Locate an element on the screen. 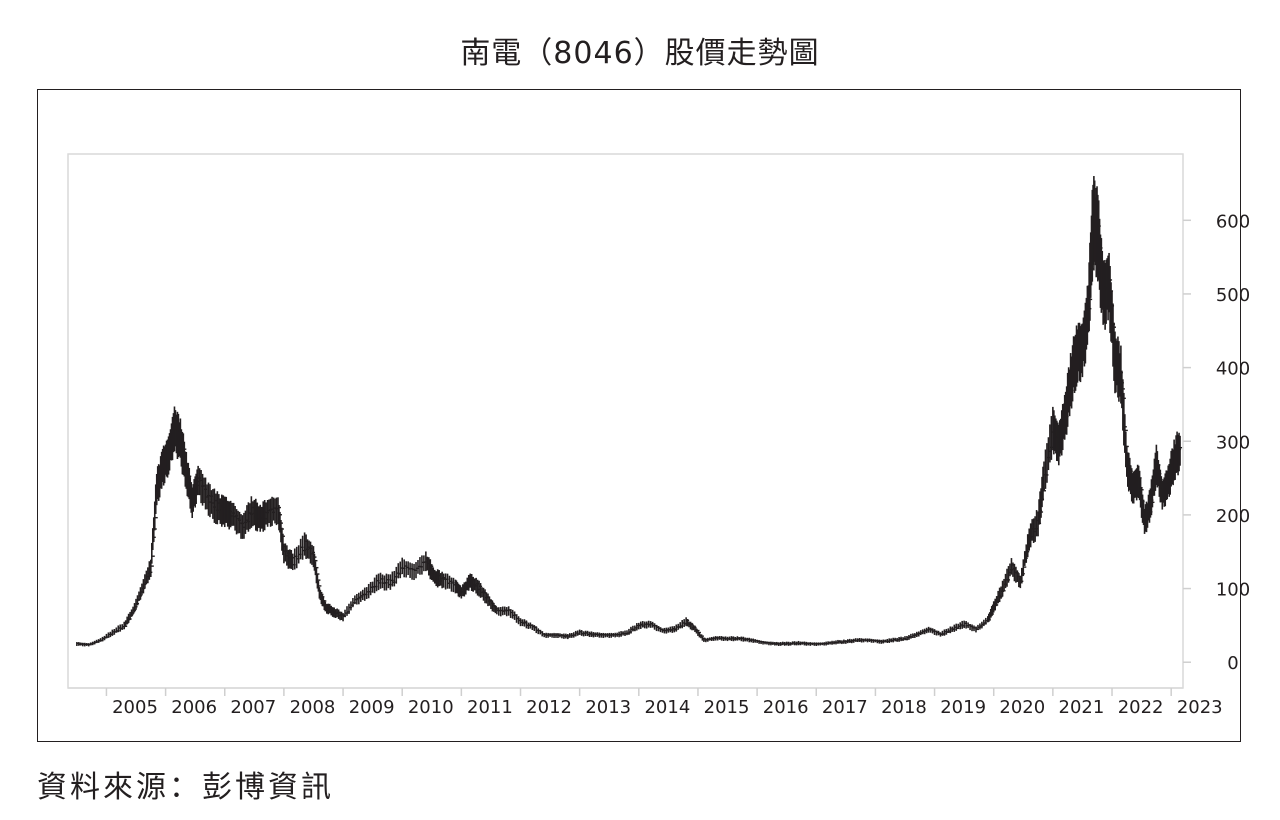  y-tick-label: 0 is located at coordinates (1232, 663).